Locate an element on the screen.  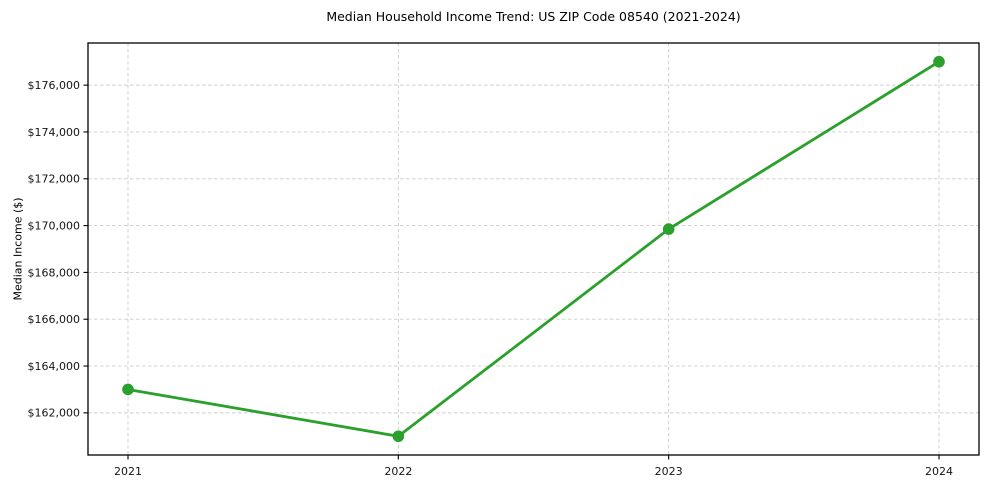
x-tick-label: 2022 is located at coordinates (398, 471).